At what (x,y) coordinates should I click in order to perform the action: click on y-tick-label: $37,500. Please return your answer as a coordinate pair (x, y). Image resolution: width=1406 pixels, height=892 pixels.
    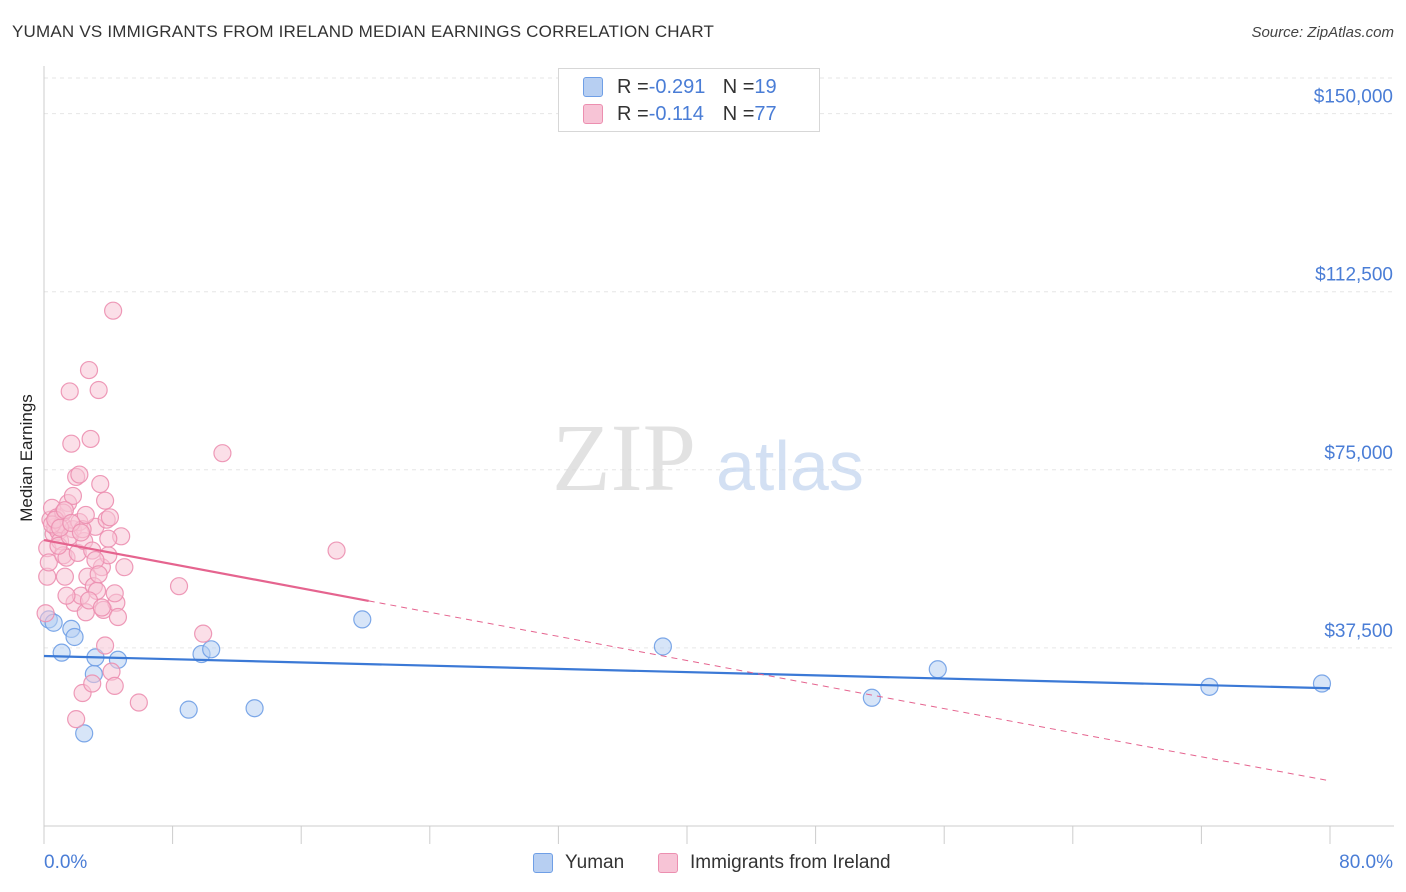
    Looking at the image, I should click on (1358, 631).